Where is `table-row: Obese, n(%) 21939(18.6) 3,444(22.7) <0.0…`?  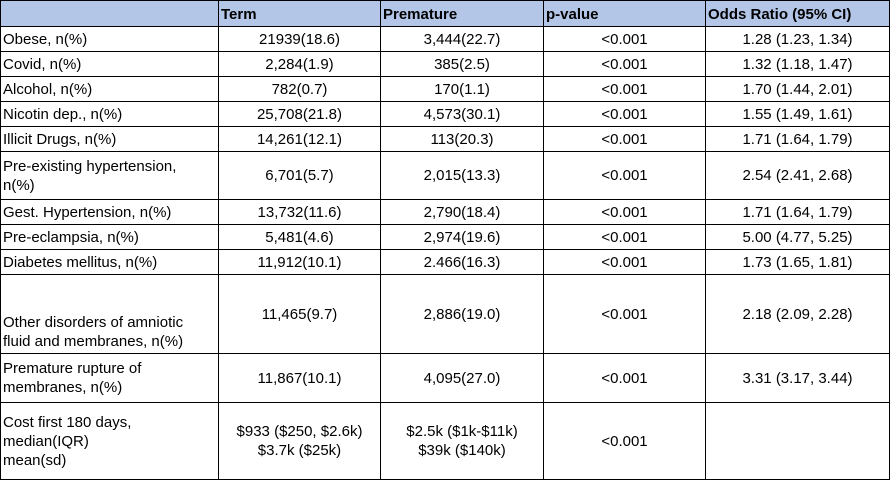 table-row: Obese, n(%) 21939(18.6) 3,444(22.7) <0.0… is located at coordinates (445, 39).